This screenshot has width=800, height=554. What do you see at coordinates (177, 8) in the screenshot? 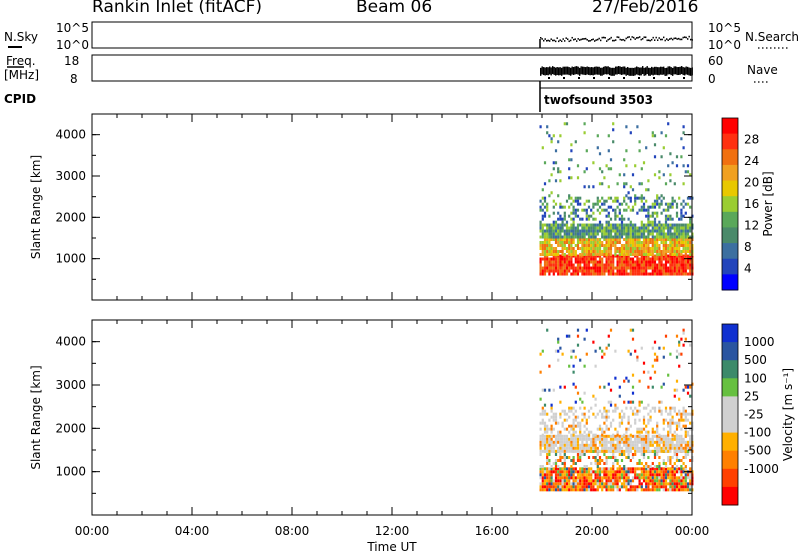
I see `station-title: Rankin Inlet (fitACF)` at bounding box center [177, 8].